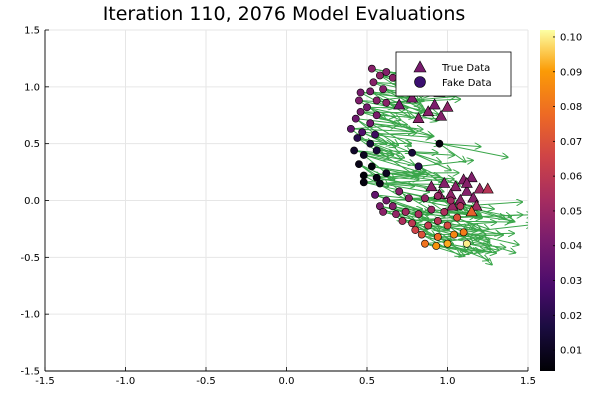 The height and width of the screenshot is (400, 600). Describe the element at coordinates (571, 351) in the screenshot. I see `colorbar-tick-label: 0.01` at that location.